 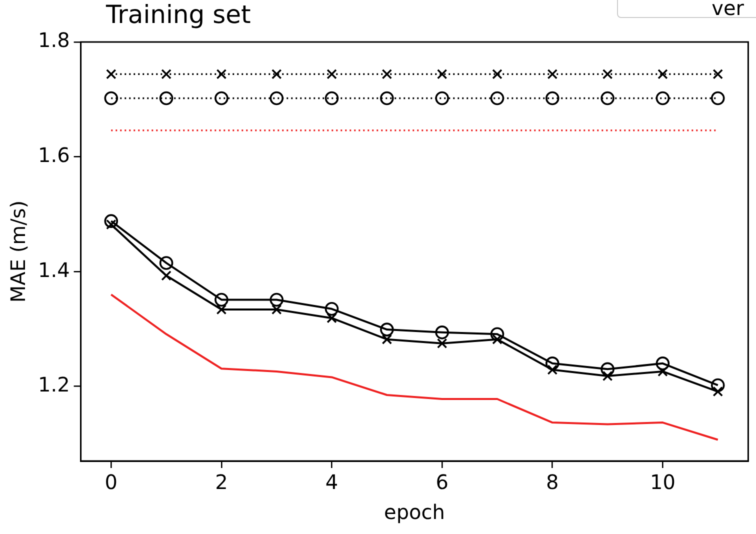 What do you see at coordinates (414, 512) in the screenshot?
I see `x-axis-title: epoch` at bounding box center [414, 512].